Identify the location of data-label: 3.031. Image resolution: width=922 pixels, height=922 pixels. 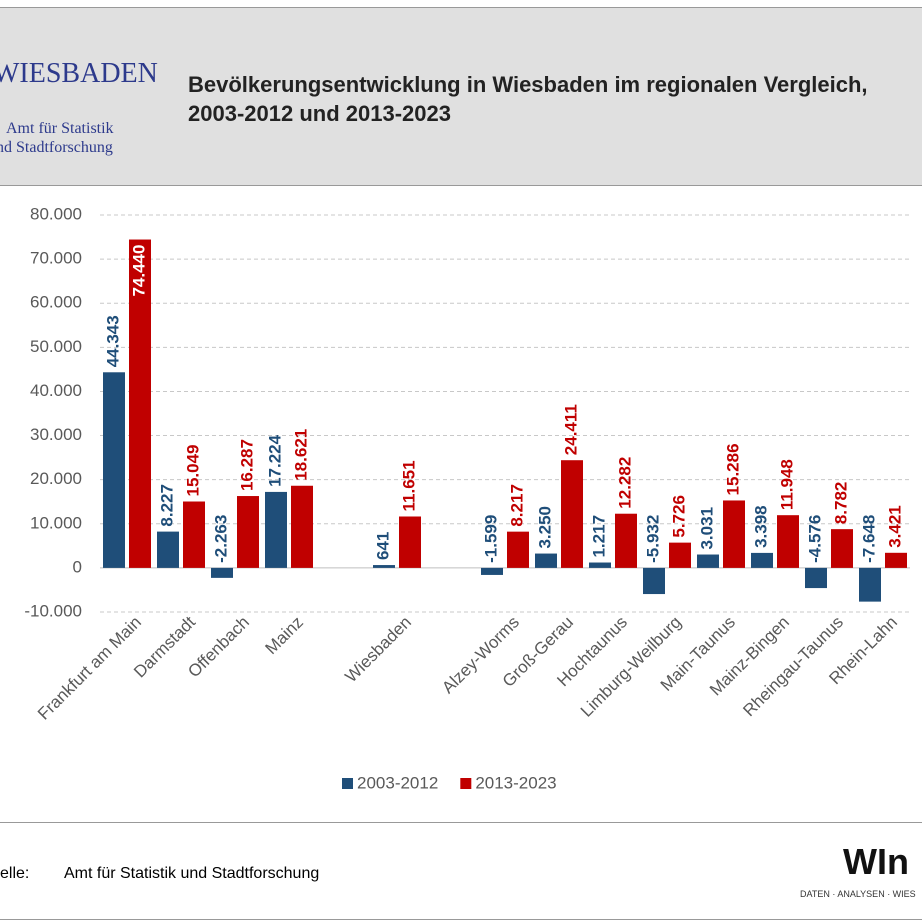
(706, 528).